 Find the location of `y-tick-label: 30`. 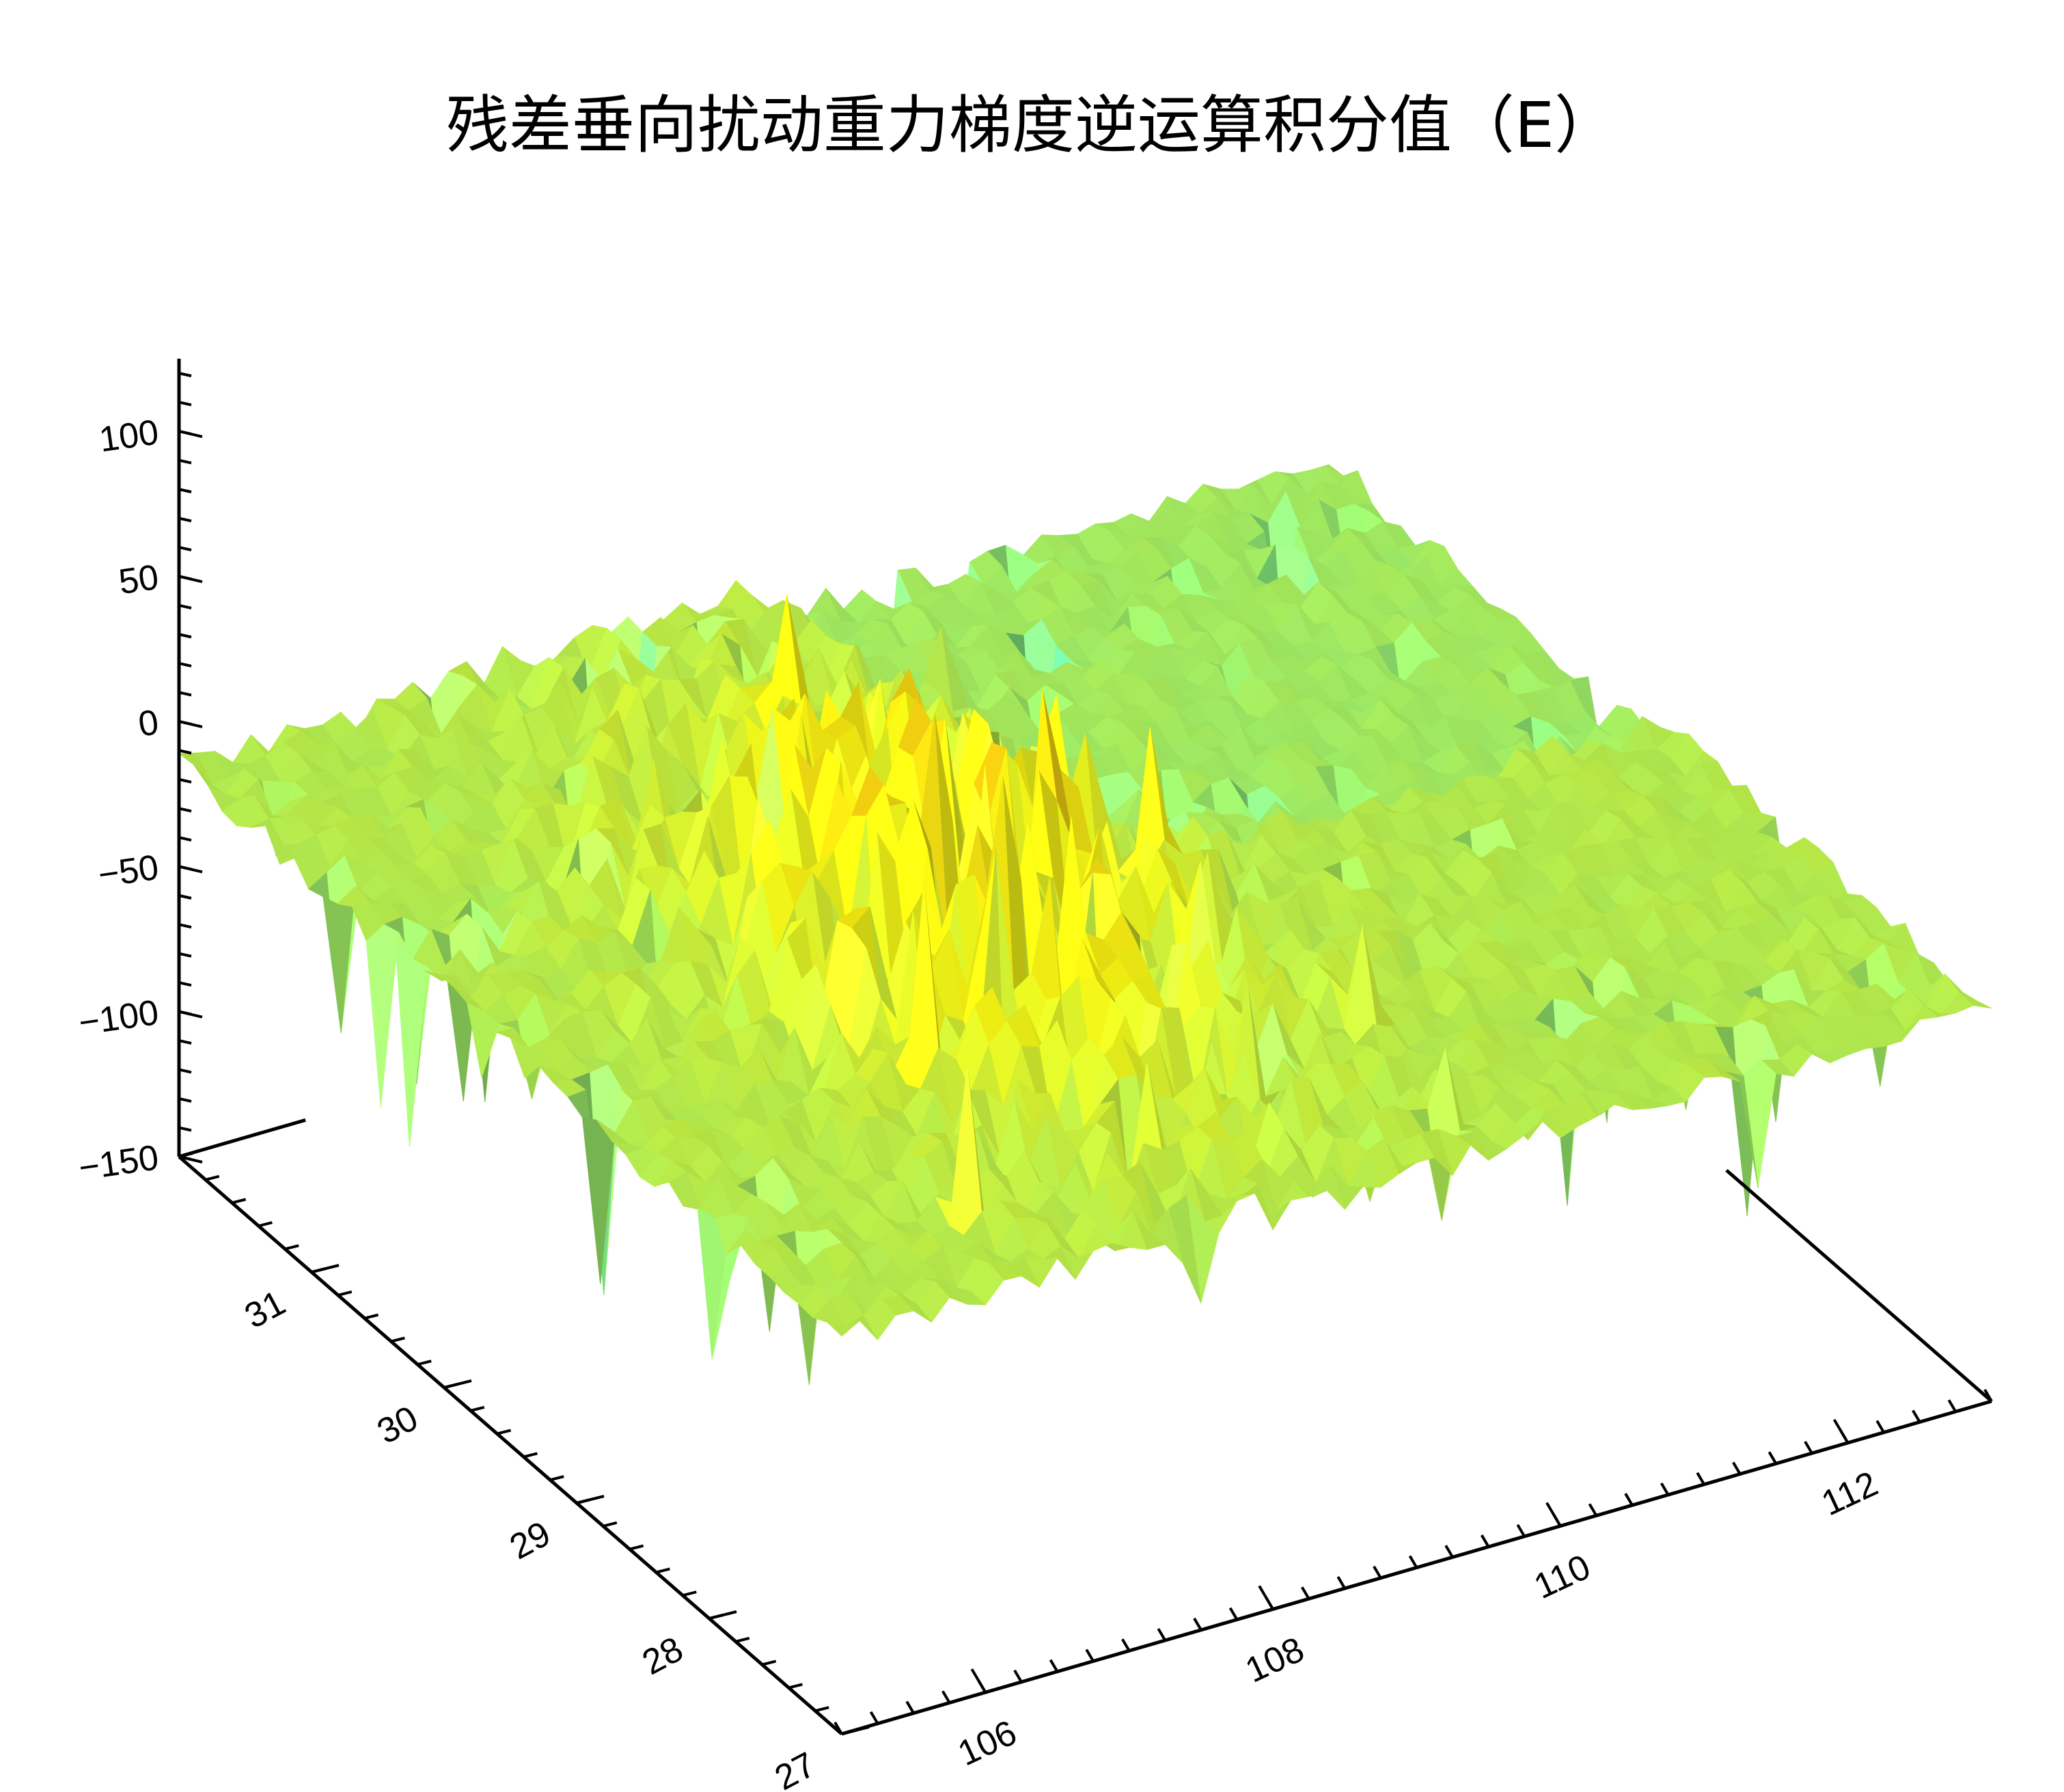

y-tick-label: 30 is located at coordinates (398, 1425).